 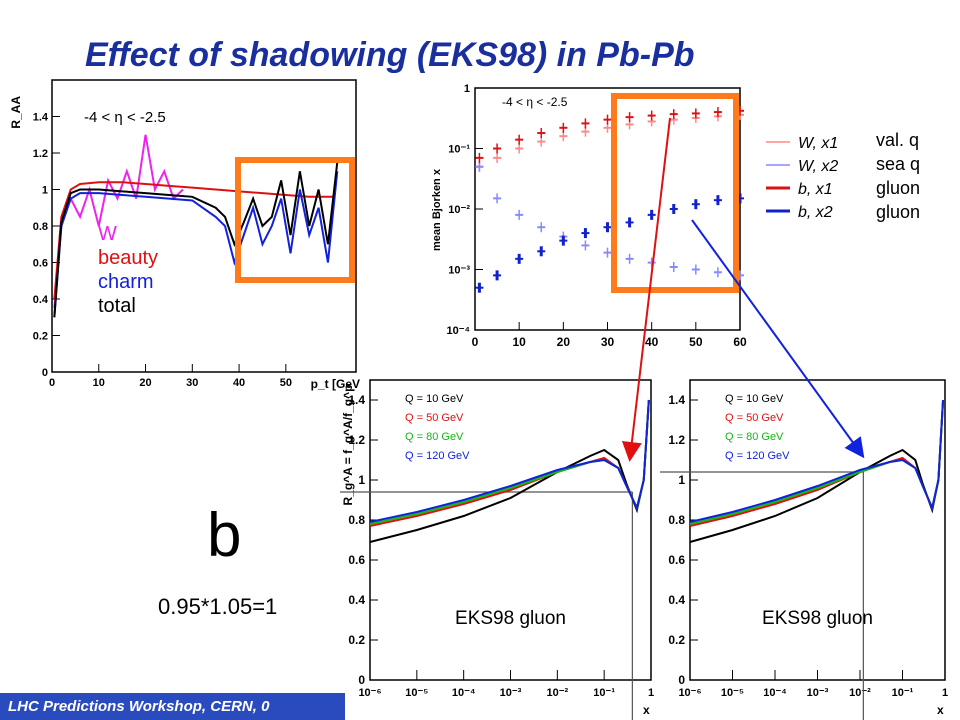 I want to click on eks-right-legend-label: Q = 50 GeV, so click(x=754, y=418).